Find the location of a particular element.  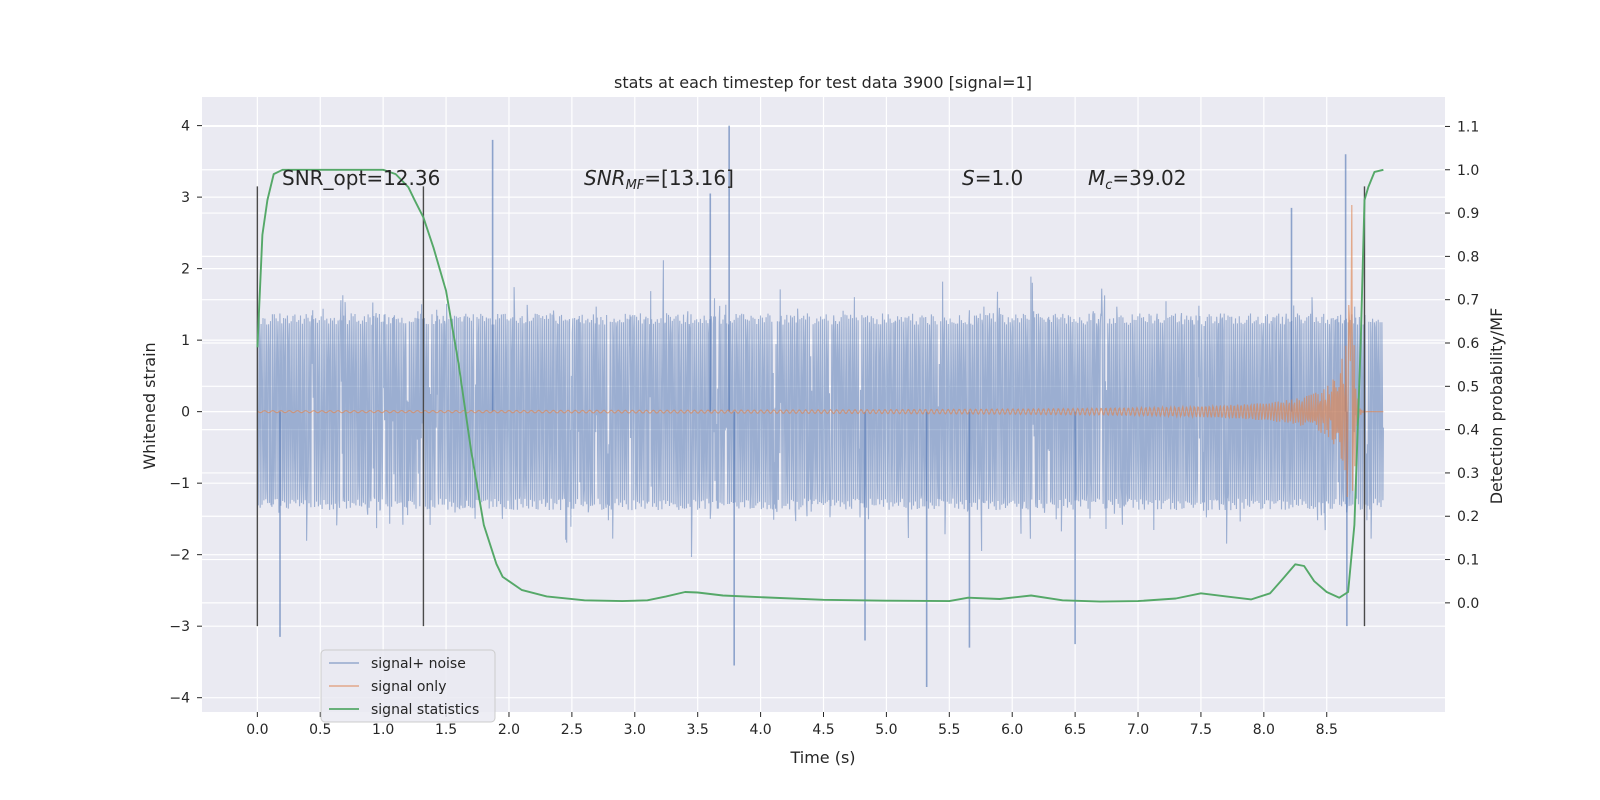

x-tick-label-3: 1.5 is located at coordinates (446, 730).